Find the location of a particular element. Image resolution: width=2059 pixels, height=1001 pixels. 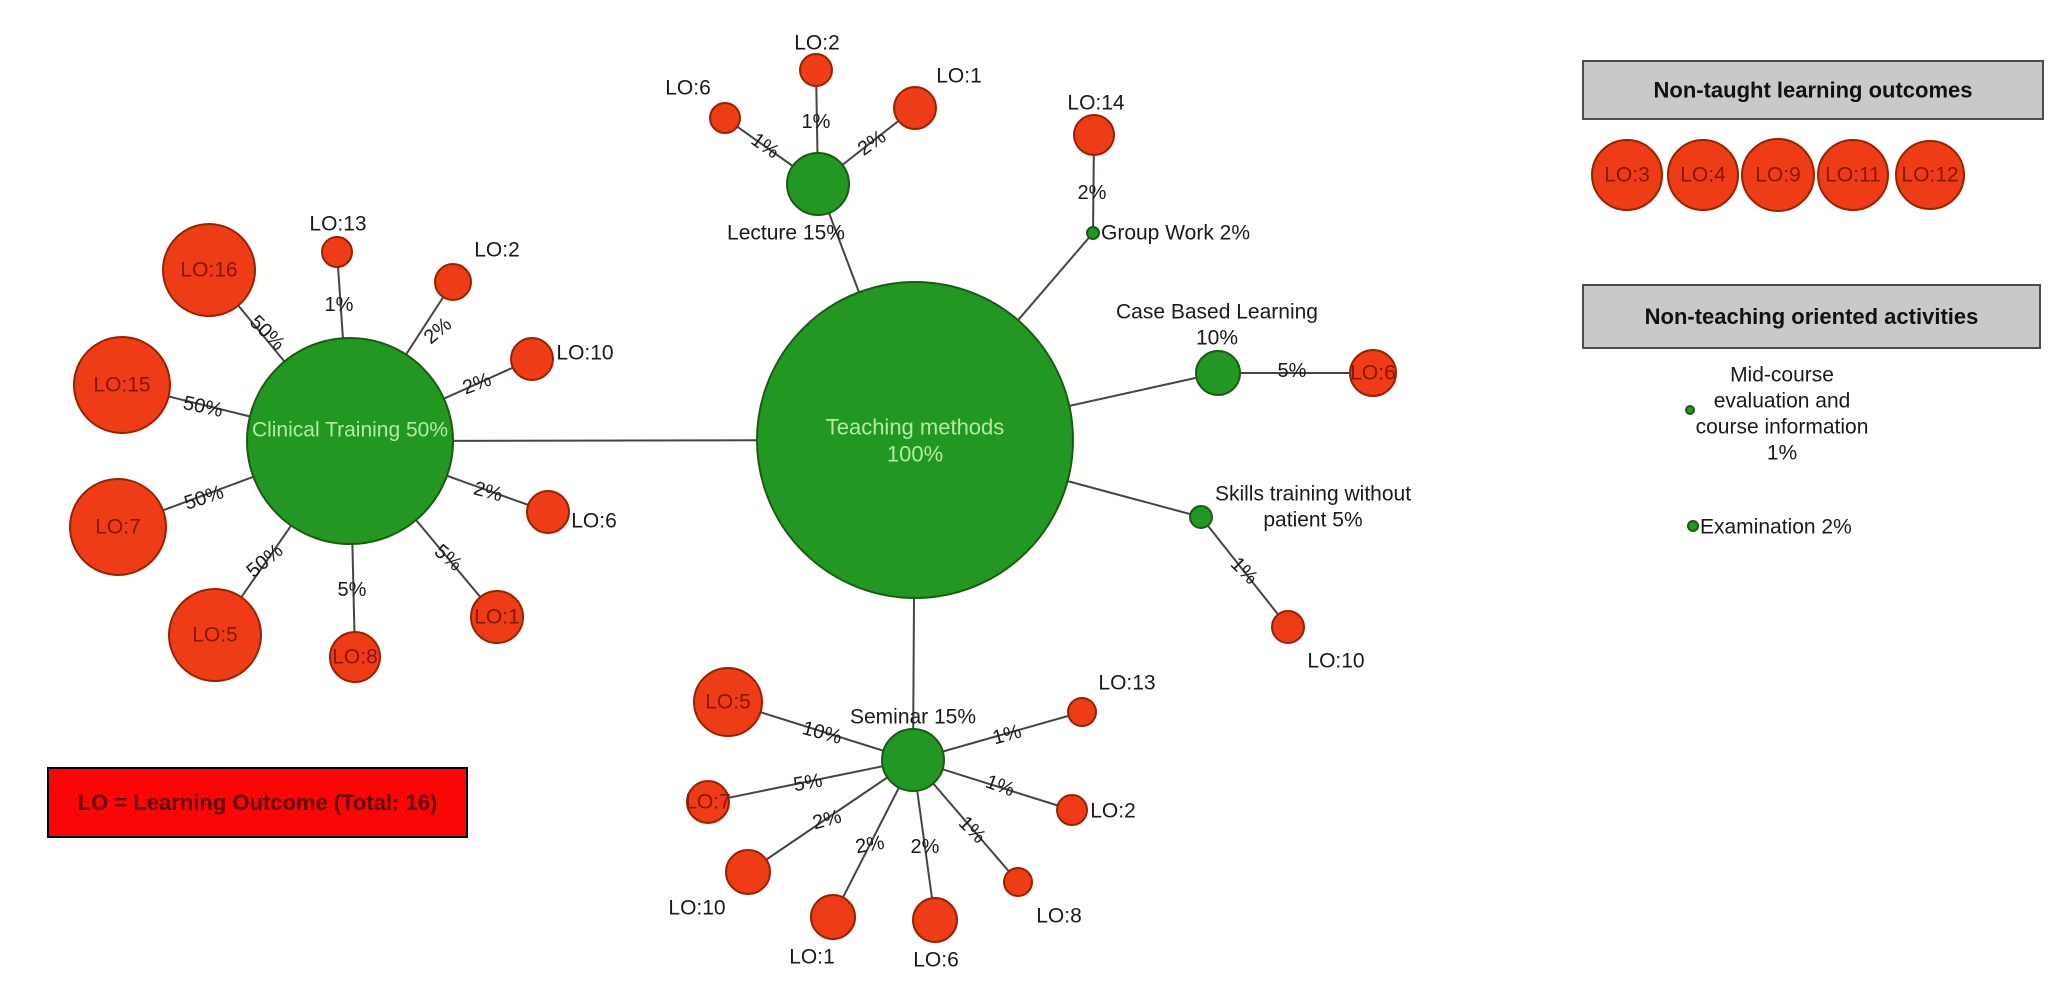

node-label-teaching: 100% is located at coordinates (915, 454).